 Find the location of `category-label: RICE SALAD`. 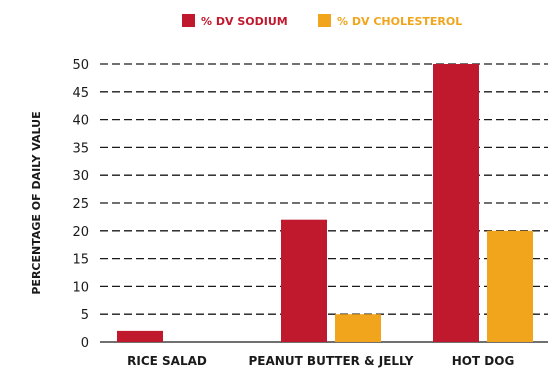

category-label: RICE SALAD is located at coordinates (167, 361).